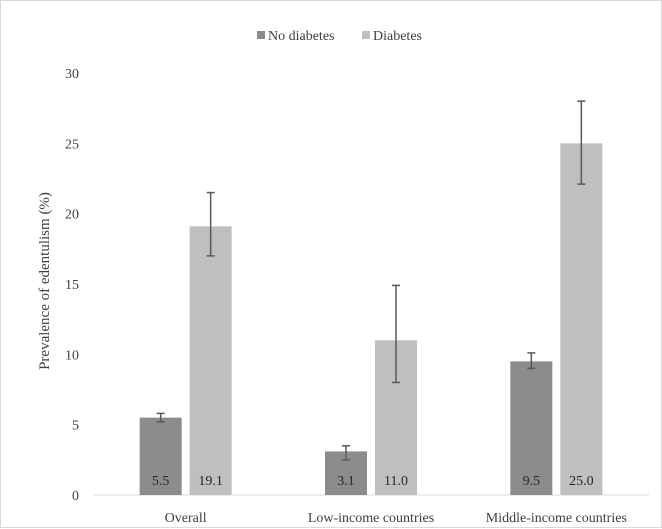  I want to click on data-labels-group: 5.5 19.1 3.1 11.0 9.5 25.0, so click(373, 481).